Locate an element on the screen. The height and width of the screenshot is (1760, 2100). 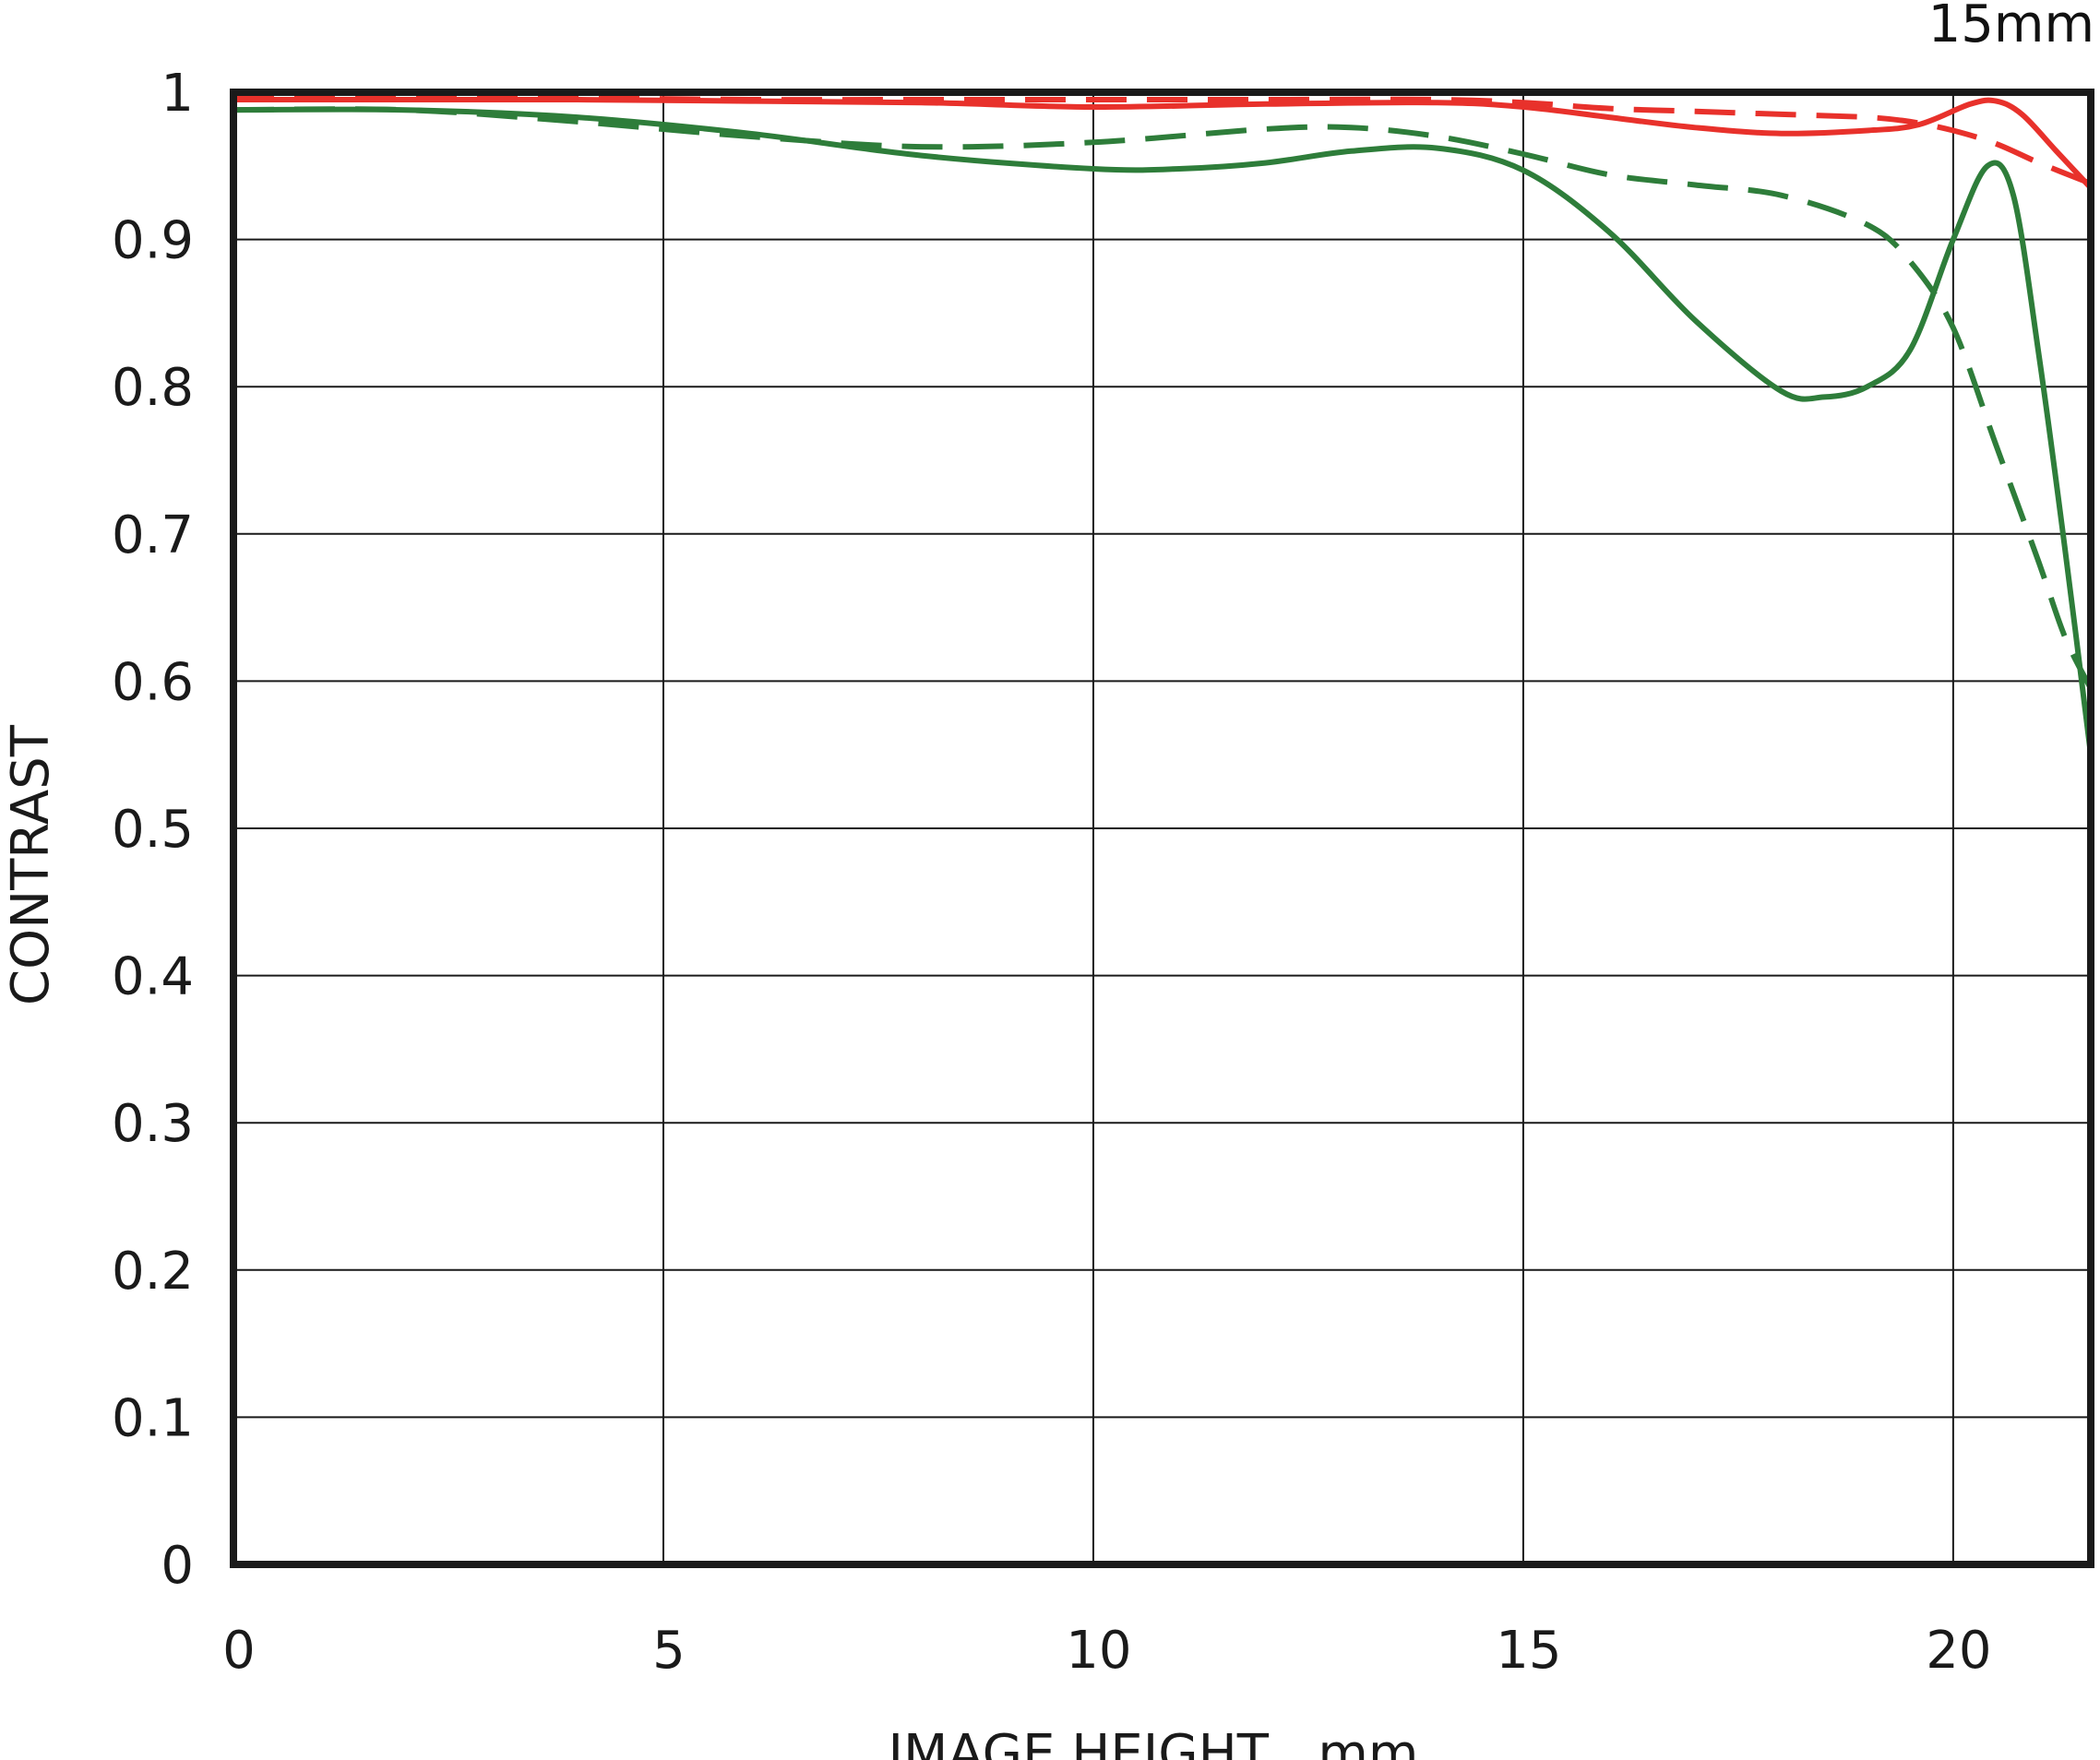
y-tick-label: 0.2 is located at coordinates (153, 1272).